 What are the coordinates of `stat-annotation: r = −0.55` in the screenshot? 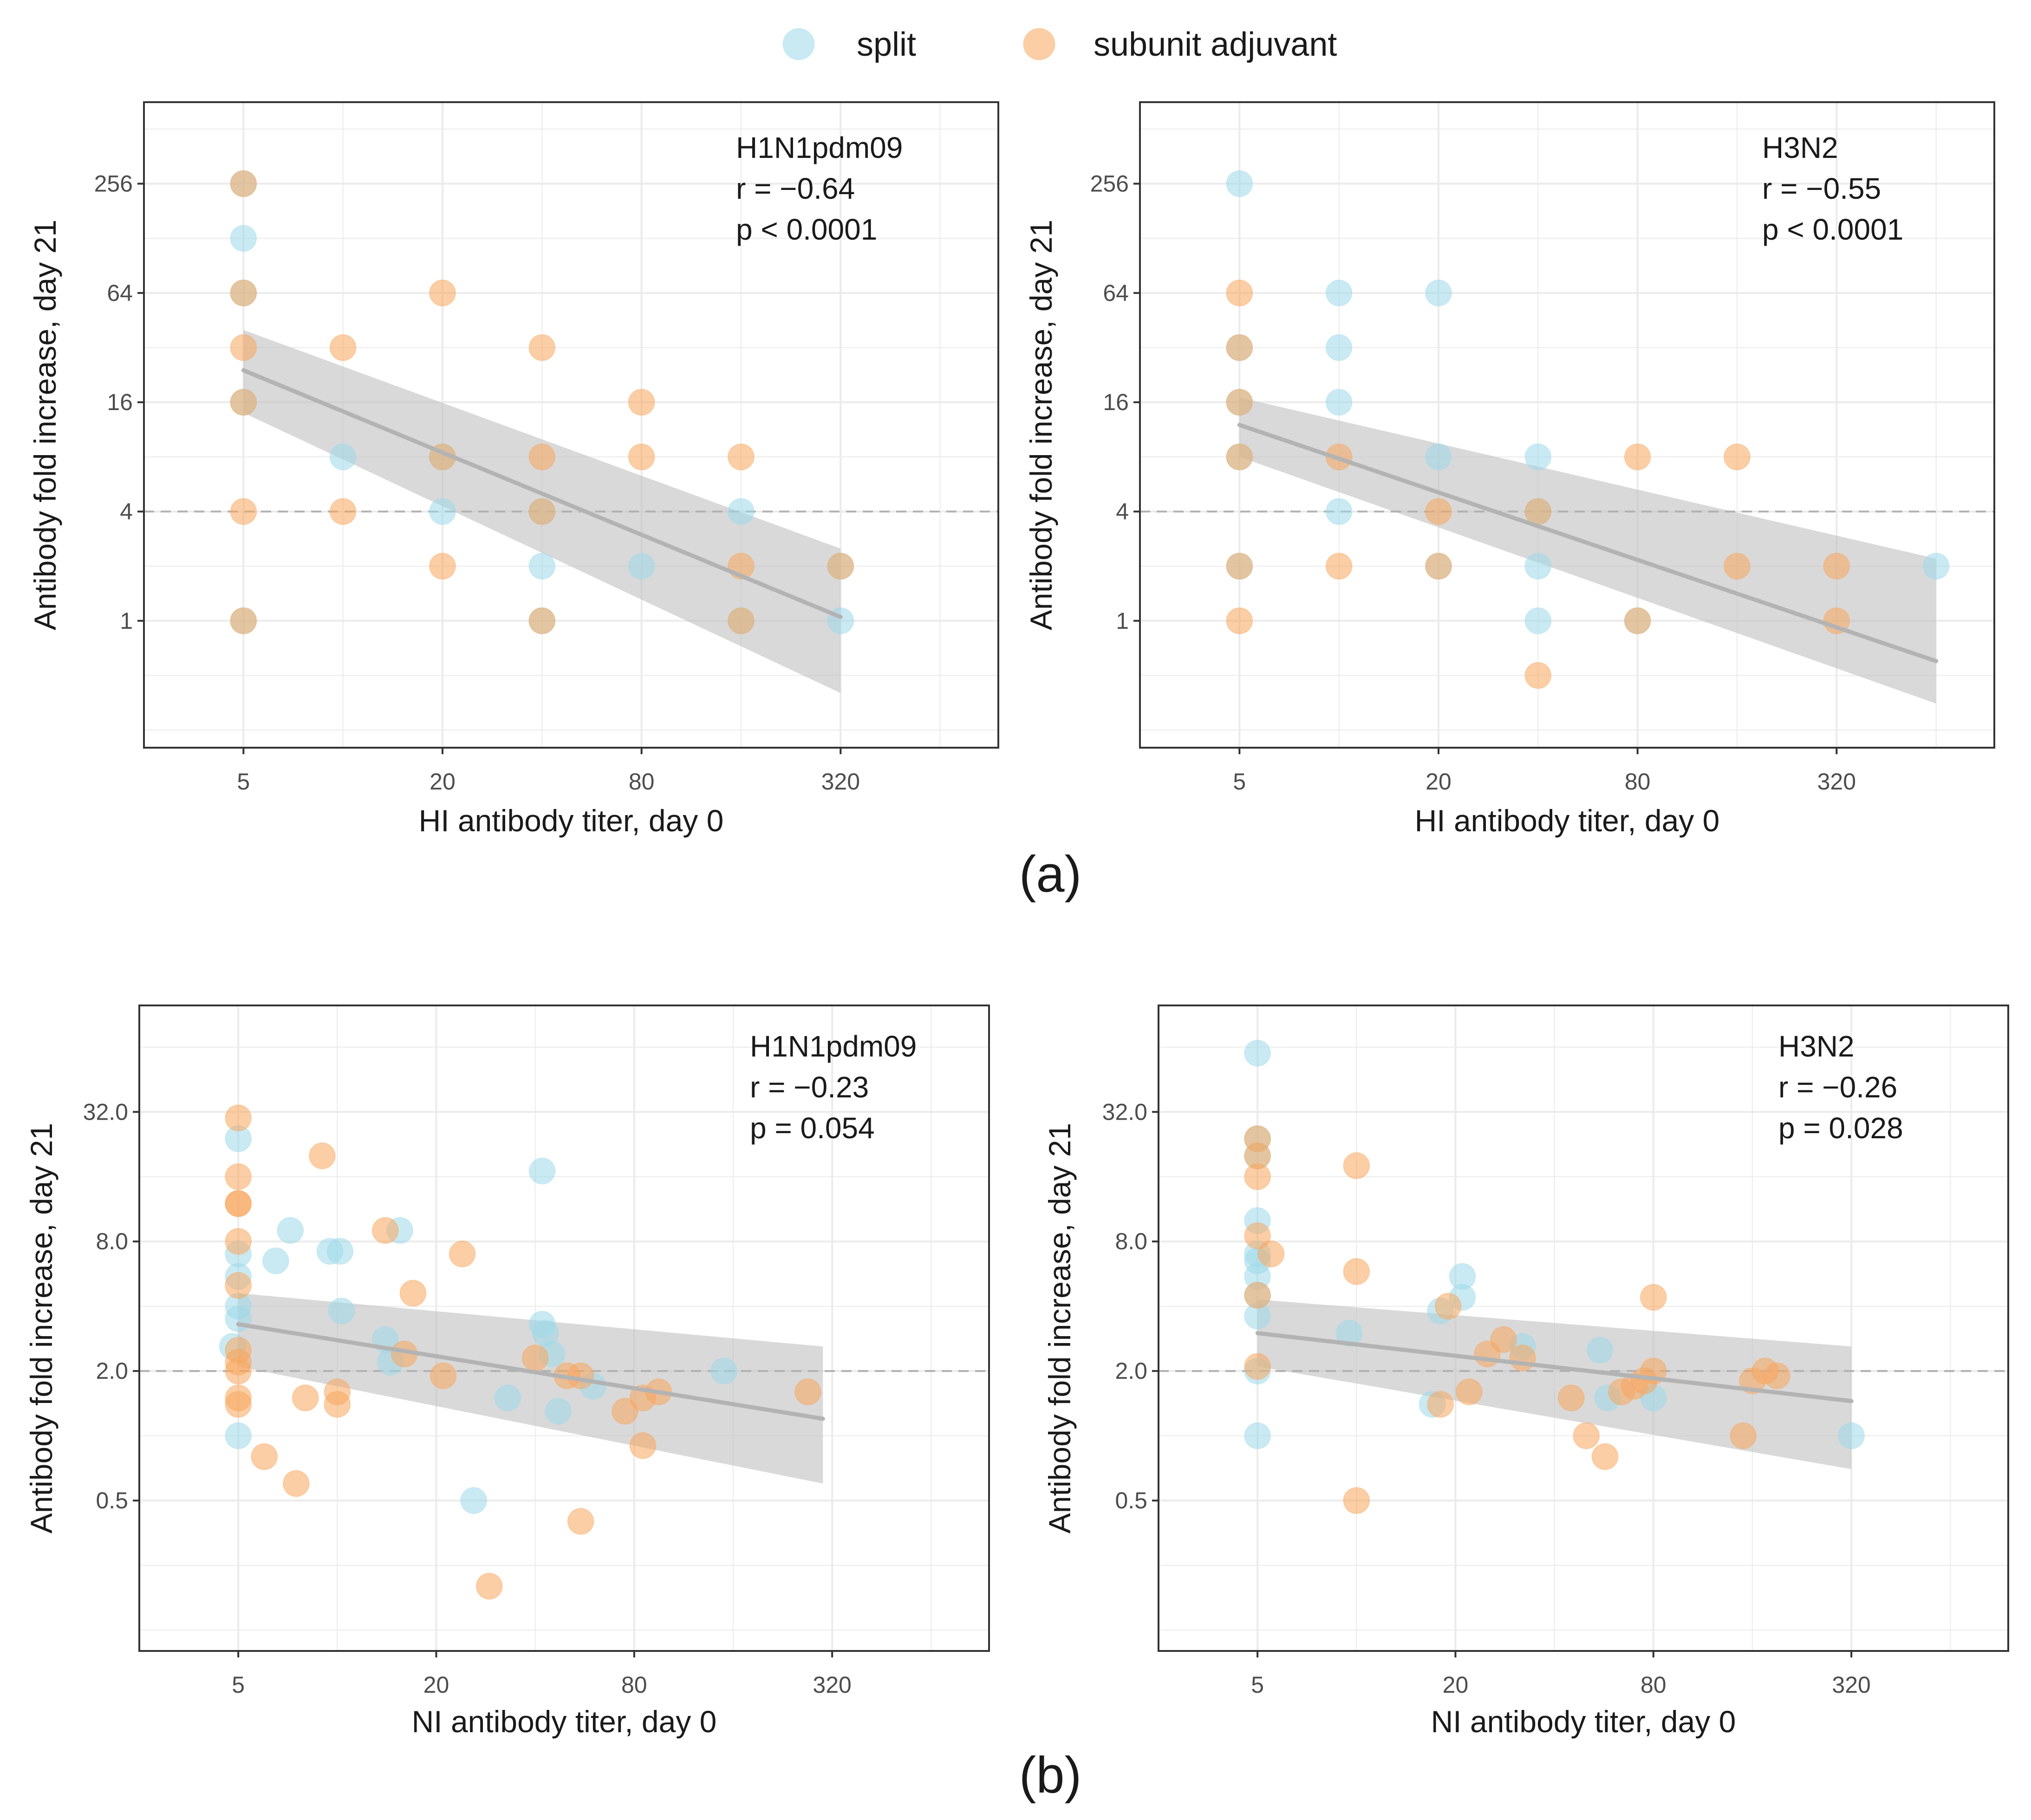 It's located at (1822, 188).